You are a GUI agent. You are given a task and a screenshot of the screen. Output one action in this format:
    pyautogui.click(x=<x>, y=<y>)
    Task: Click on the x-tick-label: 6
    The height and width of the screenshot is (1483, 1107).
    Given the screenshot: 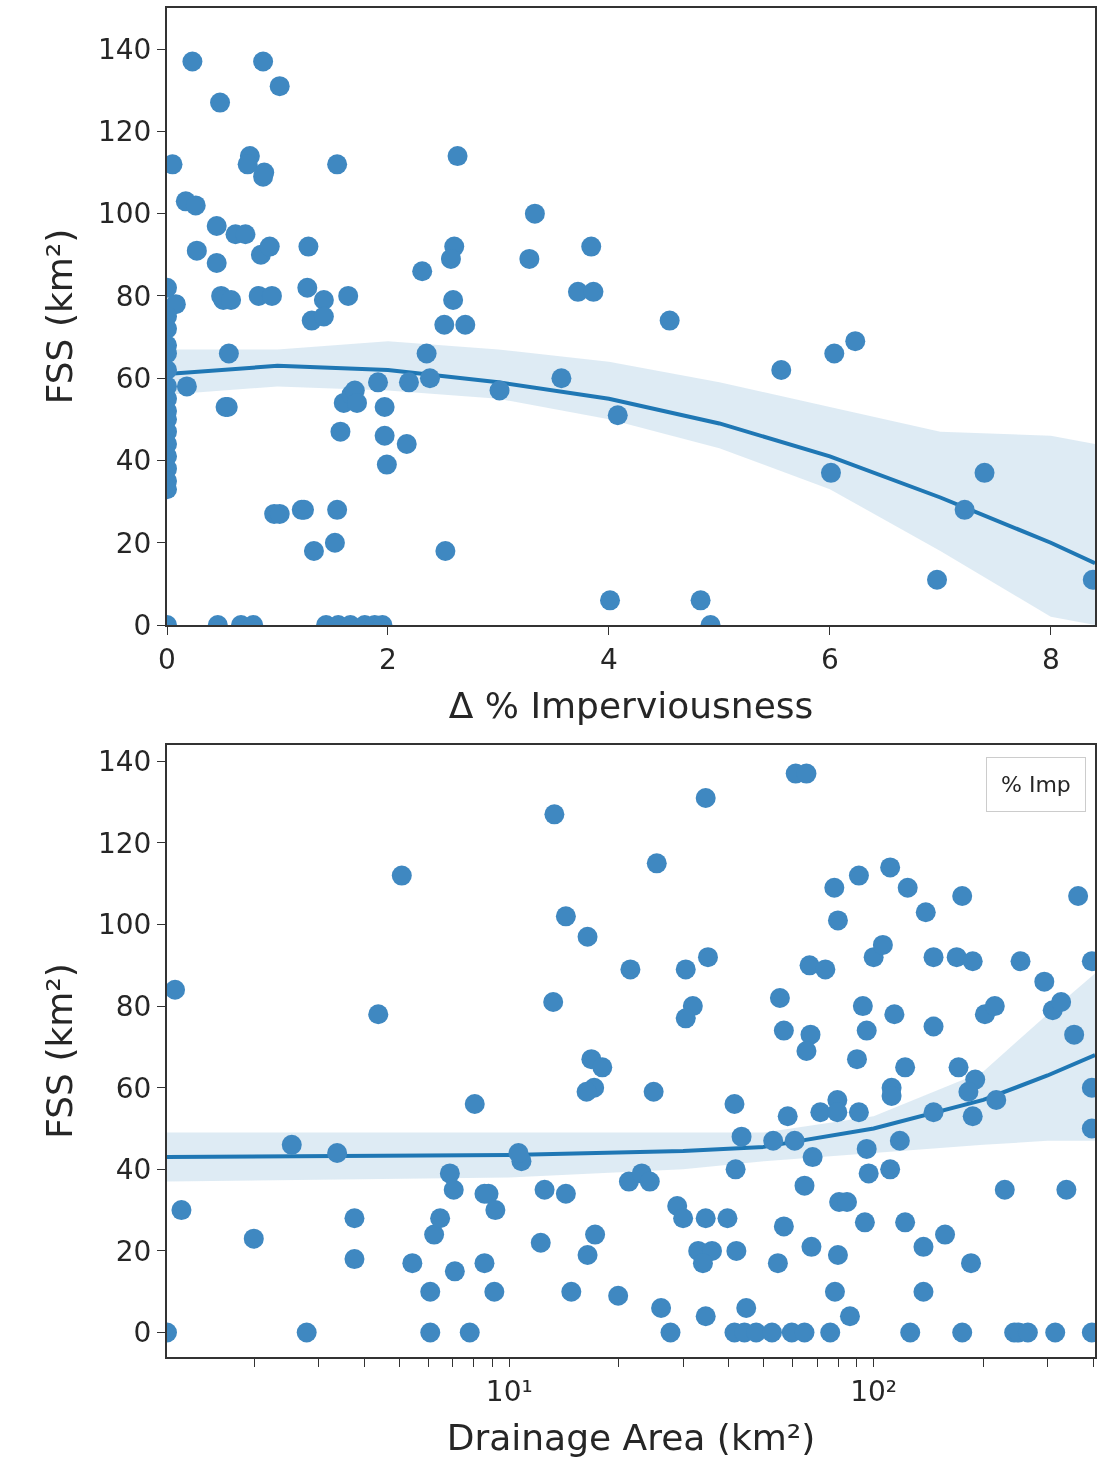 What is the action you would take?
    pyautogui.click(x=829, y=659)
    